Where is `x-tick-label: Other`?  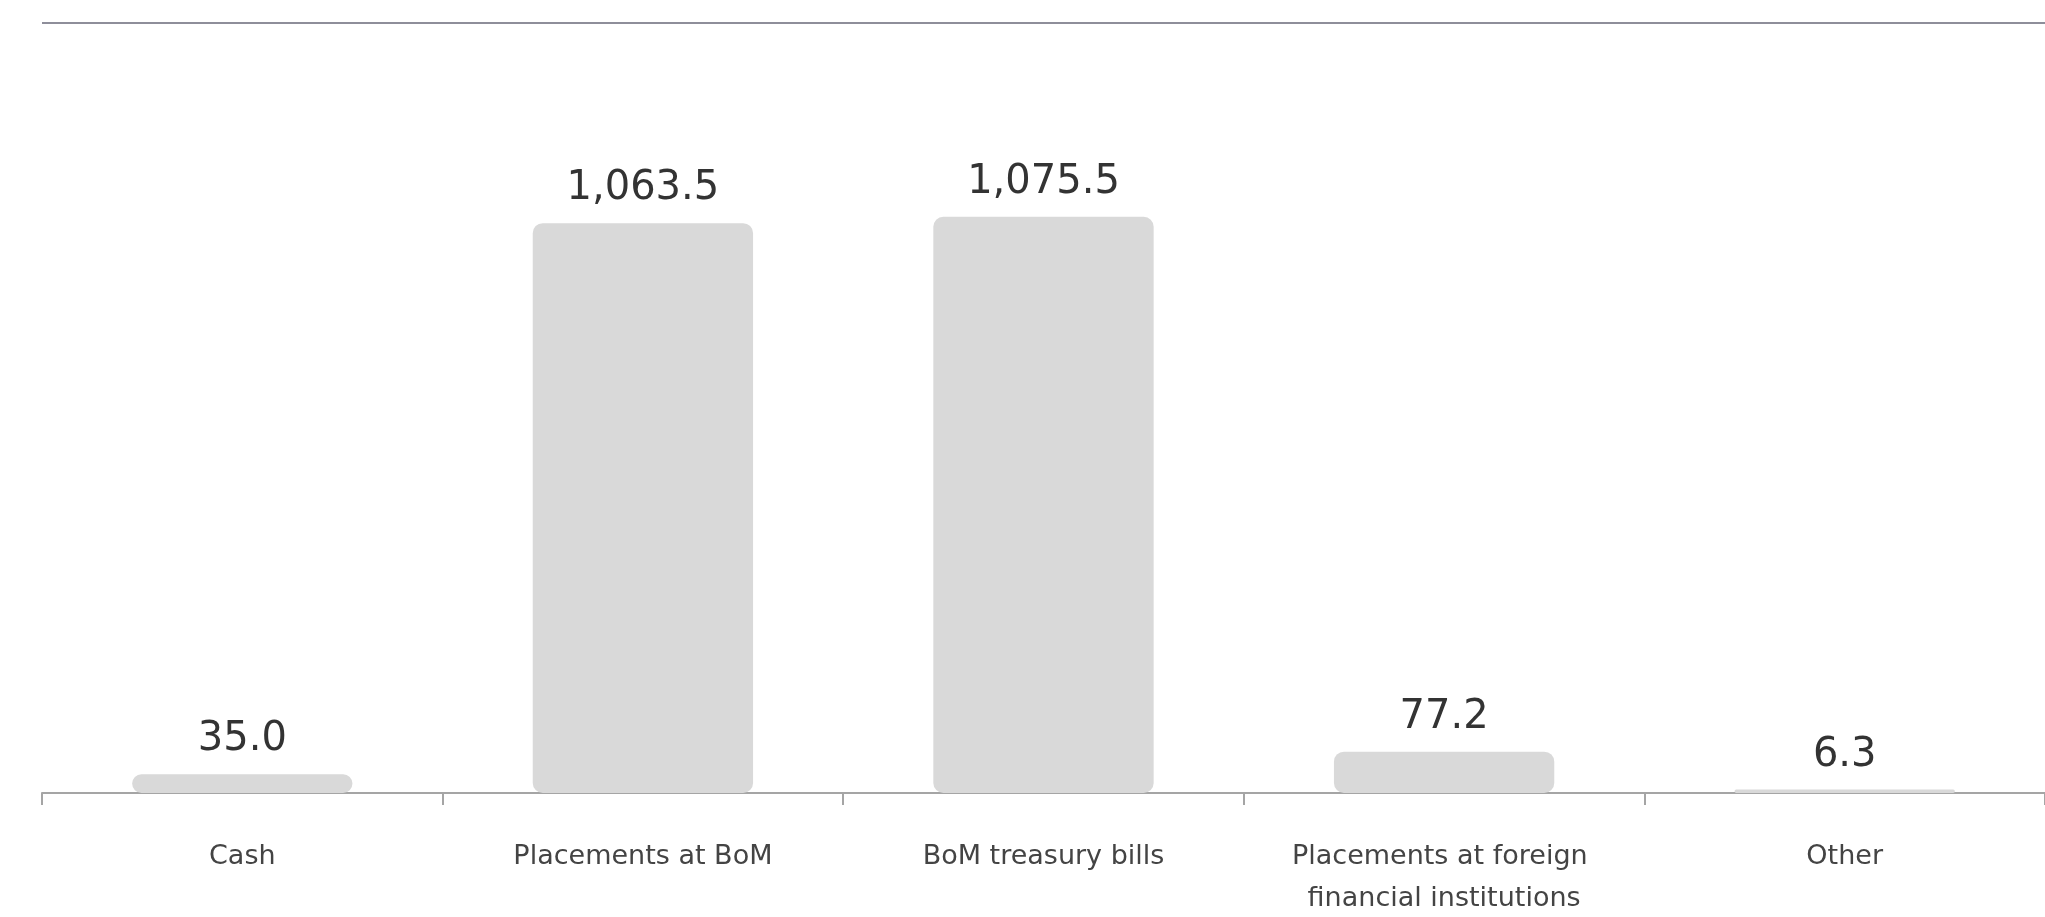 x-tick-label: Other is located at coordinates (1845, 854).